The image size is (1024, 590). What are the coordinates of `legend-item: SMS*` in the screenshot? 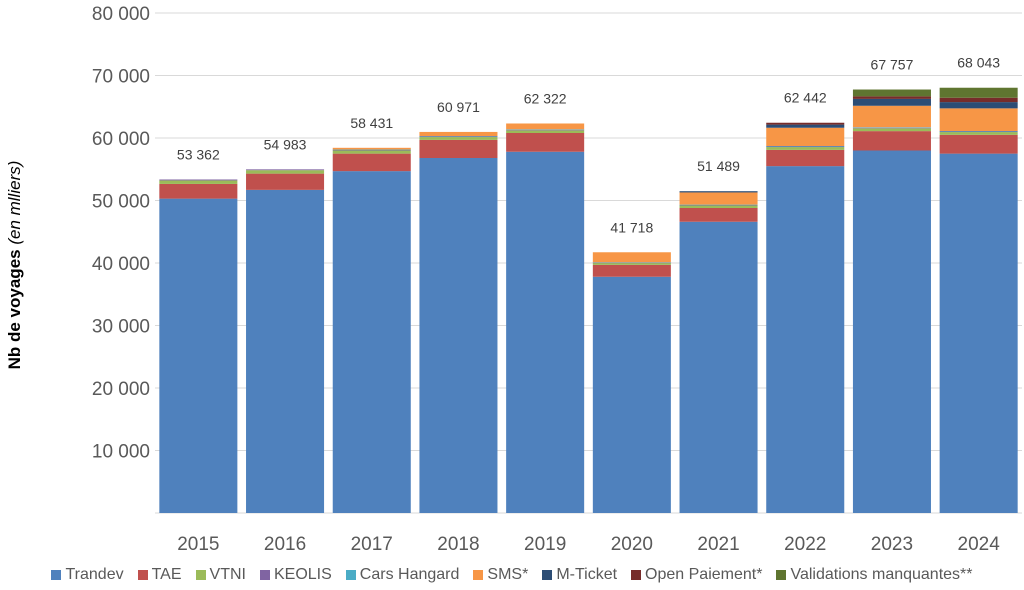 It's located at (500, 575).